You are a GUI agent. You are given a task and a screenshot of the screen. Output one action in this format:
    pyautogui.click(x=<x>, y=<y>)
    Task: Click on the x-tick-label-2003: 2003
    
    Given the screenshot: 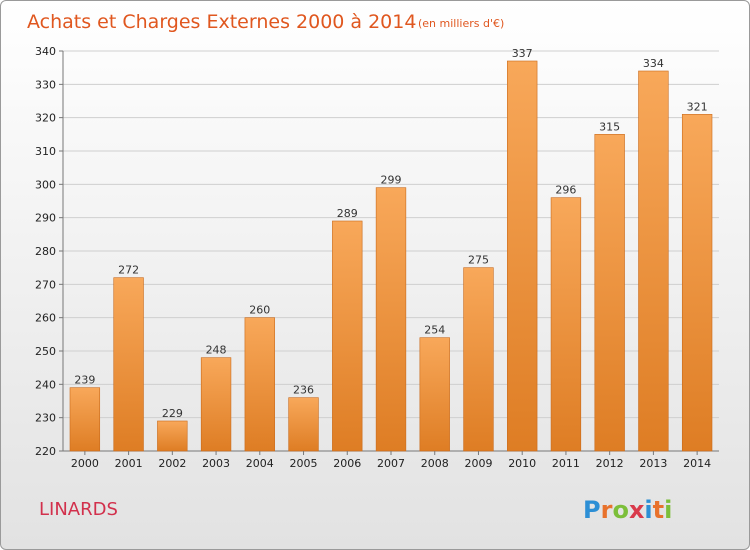 What is the action you would take?
    pyautogui.click(x=216, y=463)
    